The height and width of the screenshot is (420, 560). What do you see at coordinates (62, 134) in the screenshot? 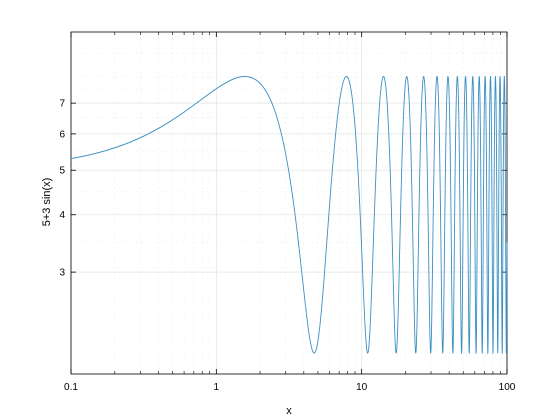
I see `y-tick-label: 6` at bounding box center [62, 134].